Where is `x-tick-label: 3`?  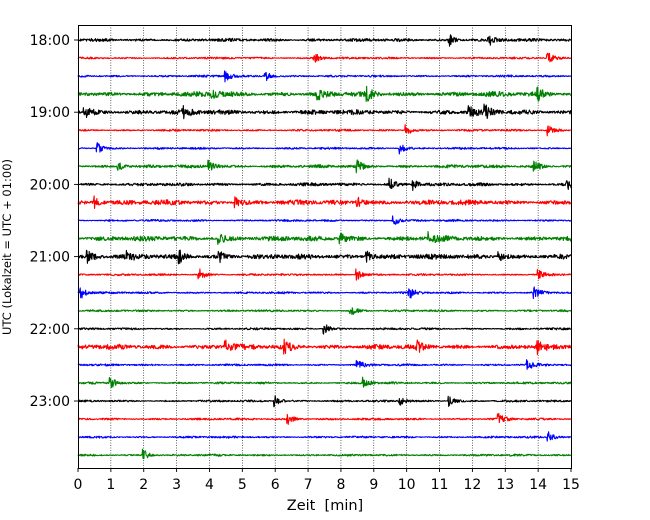 x-tick-label: 3 is located at coordinates (176, 485).